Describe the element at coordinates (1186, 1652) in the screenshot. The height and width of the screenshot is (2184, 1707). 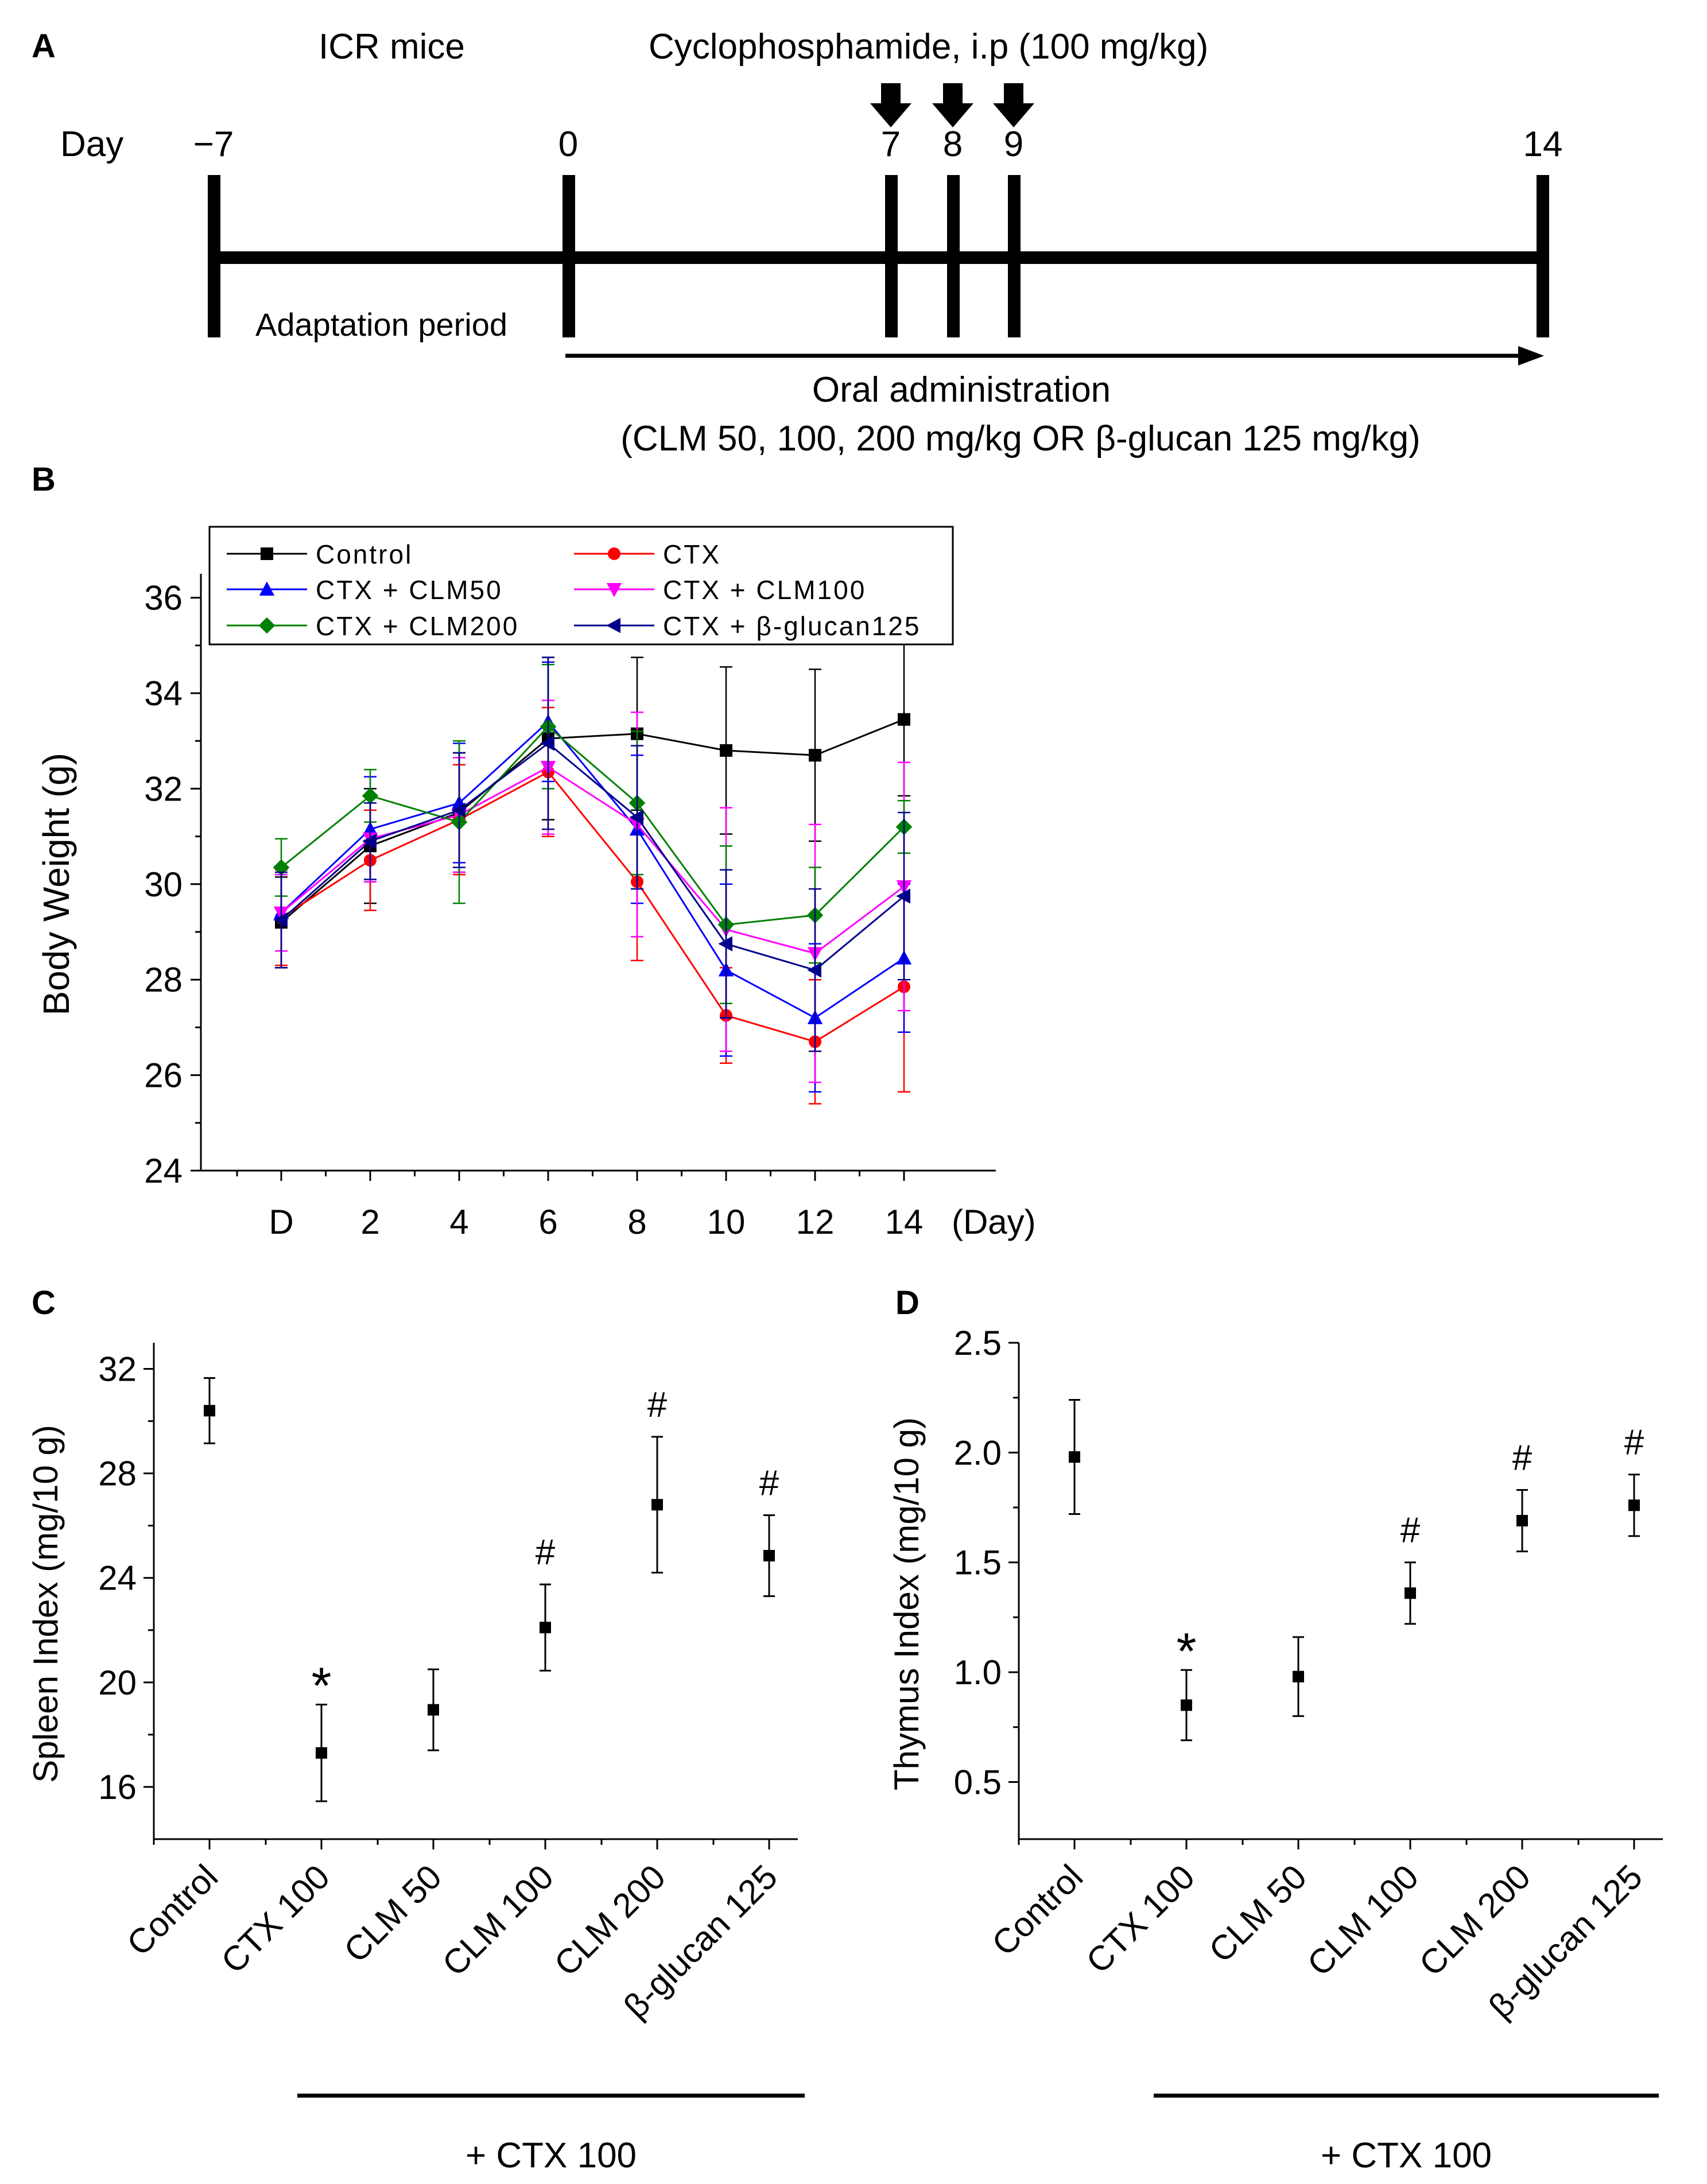
I see `significance-star: *` at that location.